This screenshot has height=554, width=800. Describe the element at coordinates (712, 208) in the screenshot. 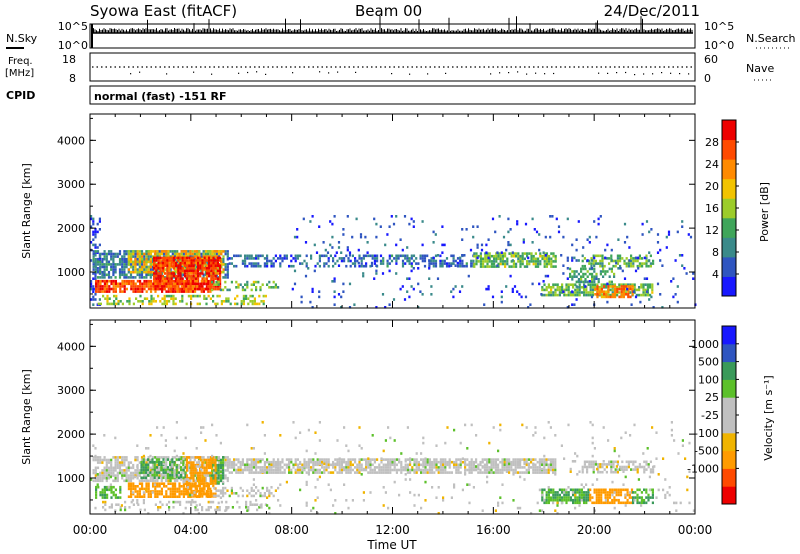

I see `colorbar-tick-label: 16` at that location.